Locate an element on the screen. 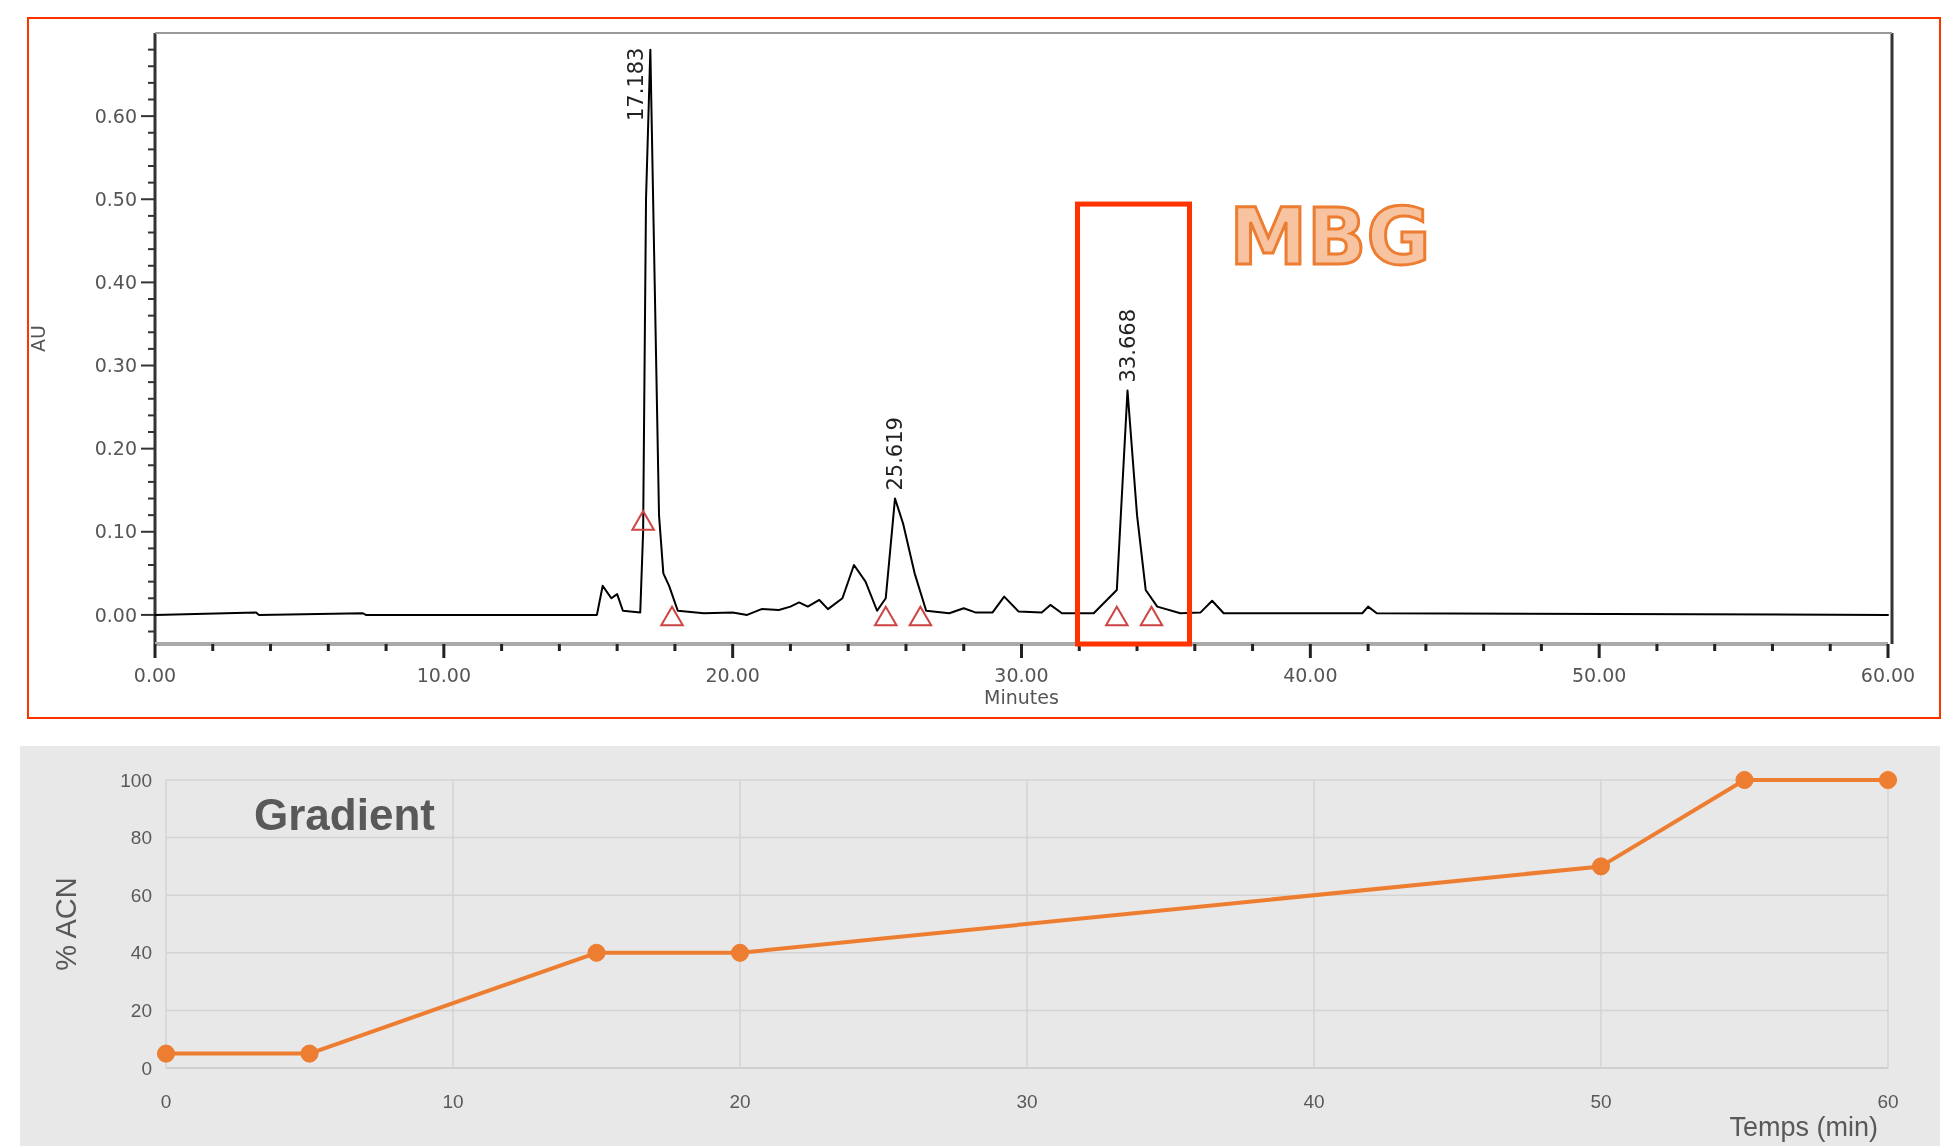  y-tick-label: 0.40 is located at coordinates (115, 282).